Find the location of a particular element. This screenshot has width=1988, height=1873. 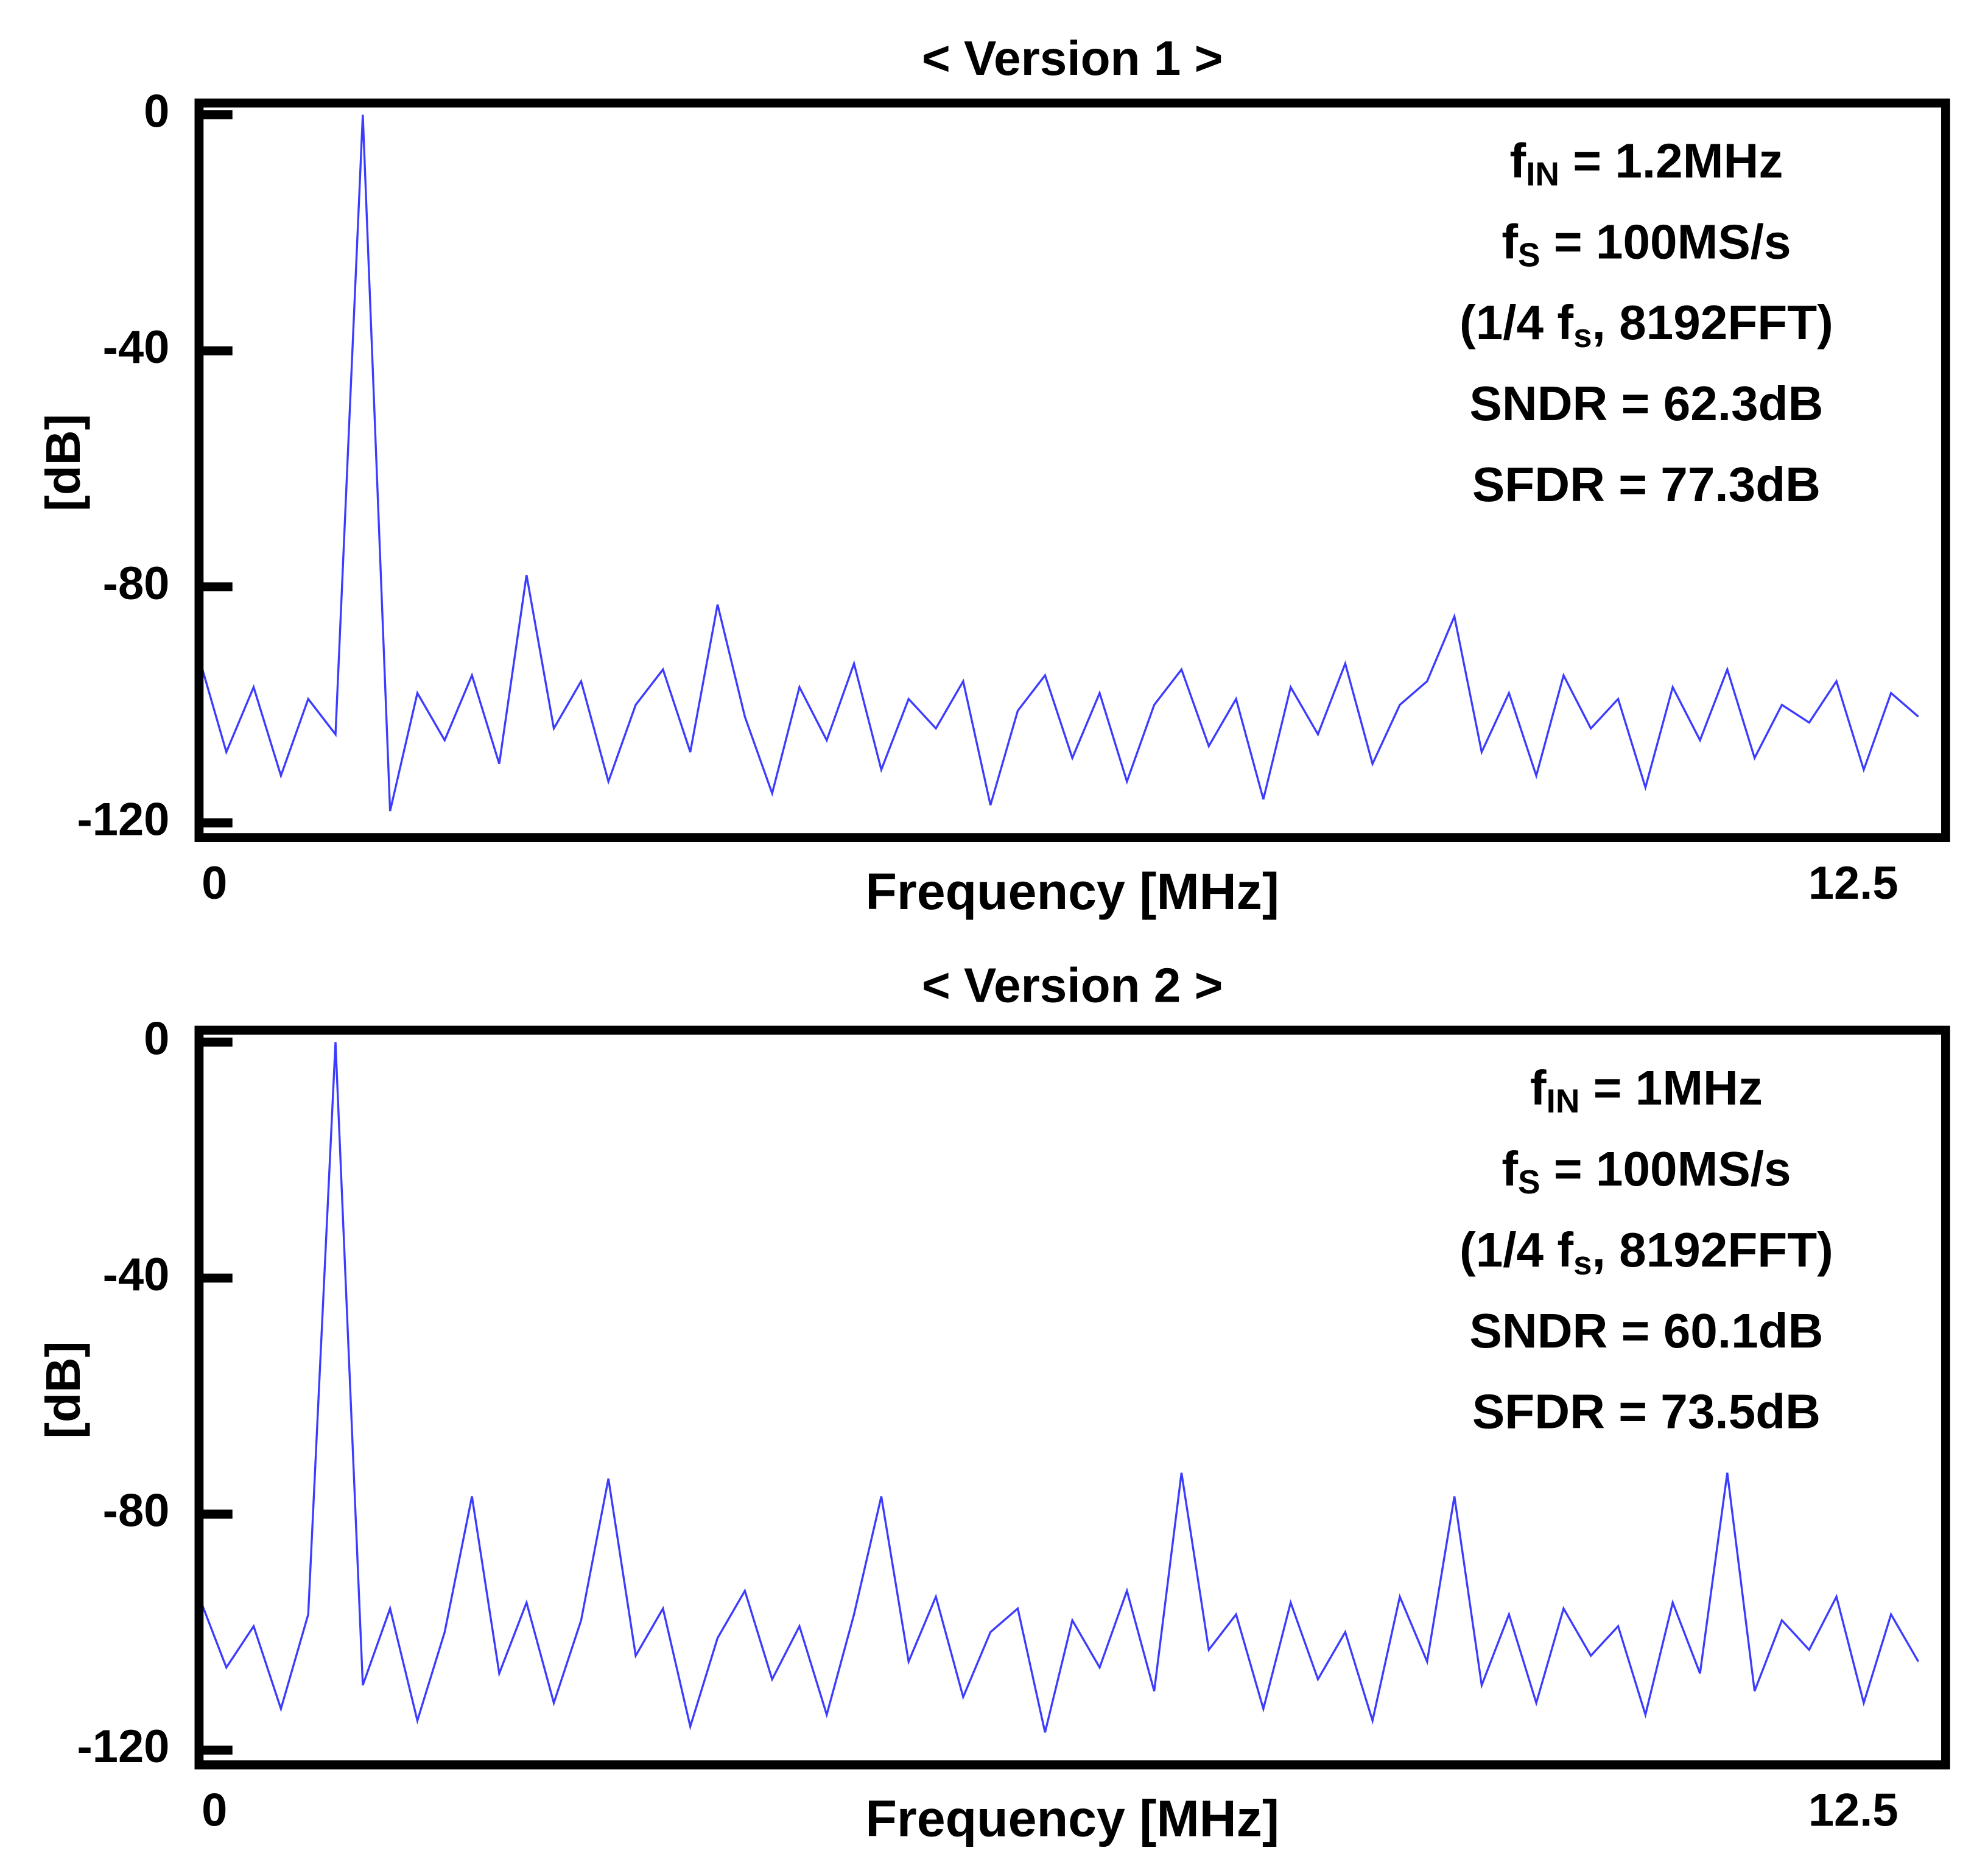

annotation-part: SNDR = 62.3dB is located at coordinates (1646, 403).